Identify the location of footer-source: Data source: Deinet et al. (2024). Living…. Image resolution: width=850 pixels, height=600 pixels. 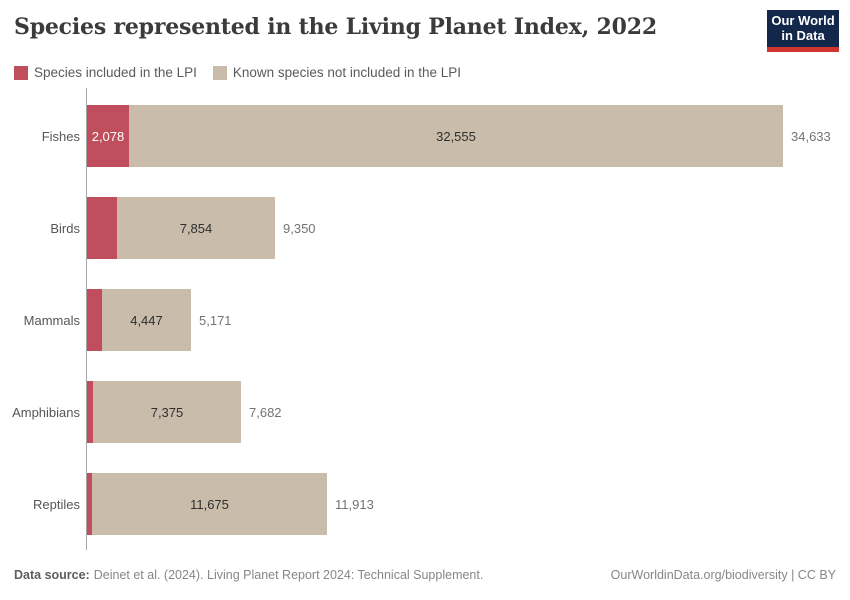
(248, 575).